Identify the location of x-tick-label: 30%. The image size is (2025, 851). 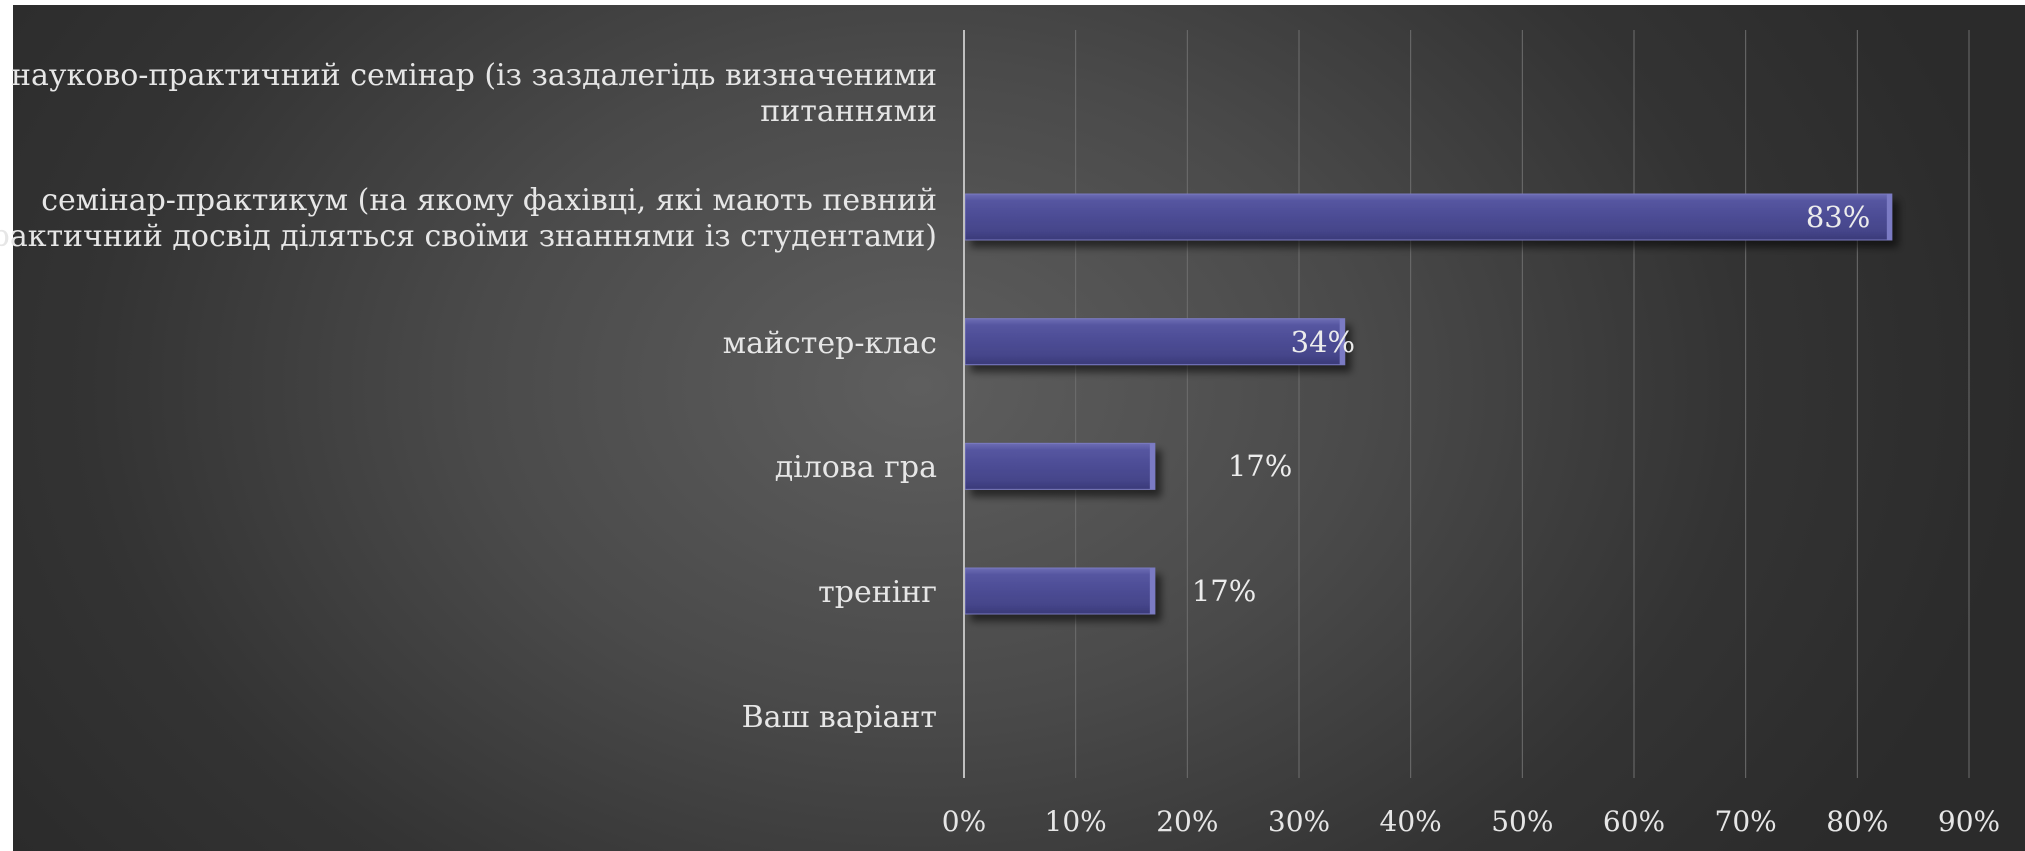
(1299, 821).